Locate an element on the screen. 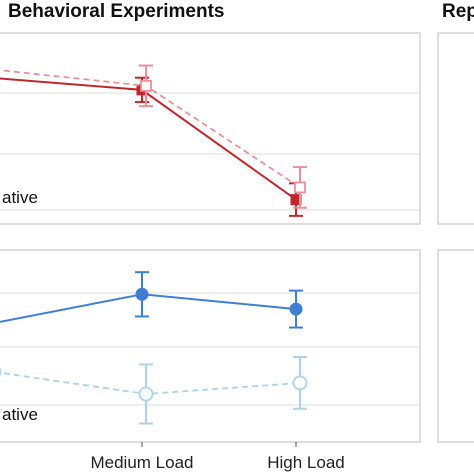  chart-title: Behavioral Experiments is located at coordinates (116, 11).